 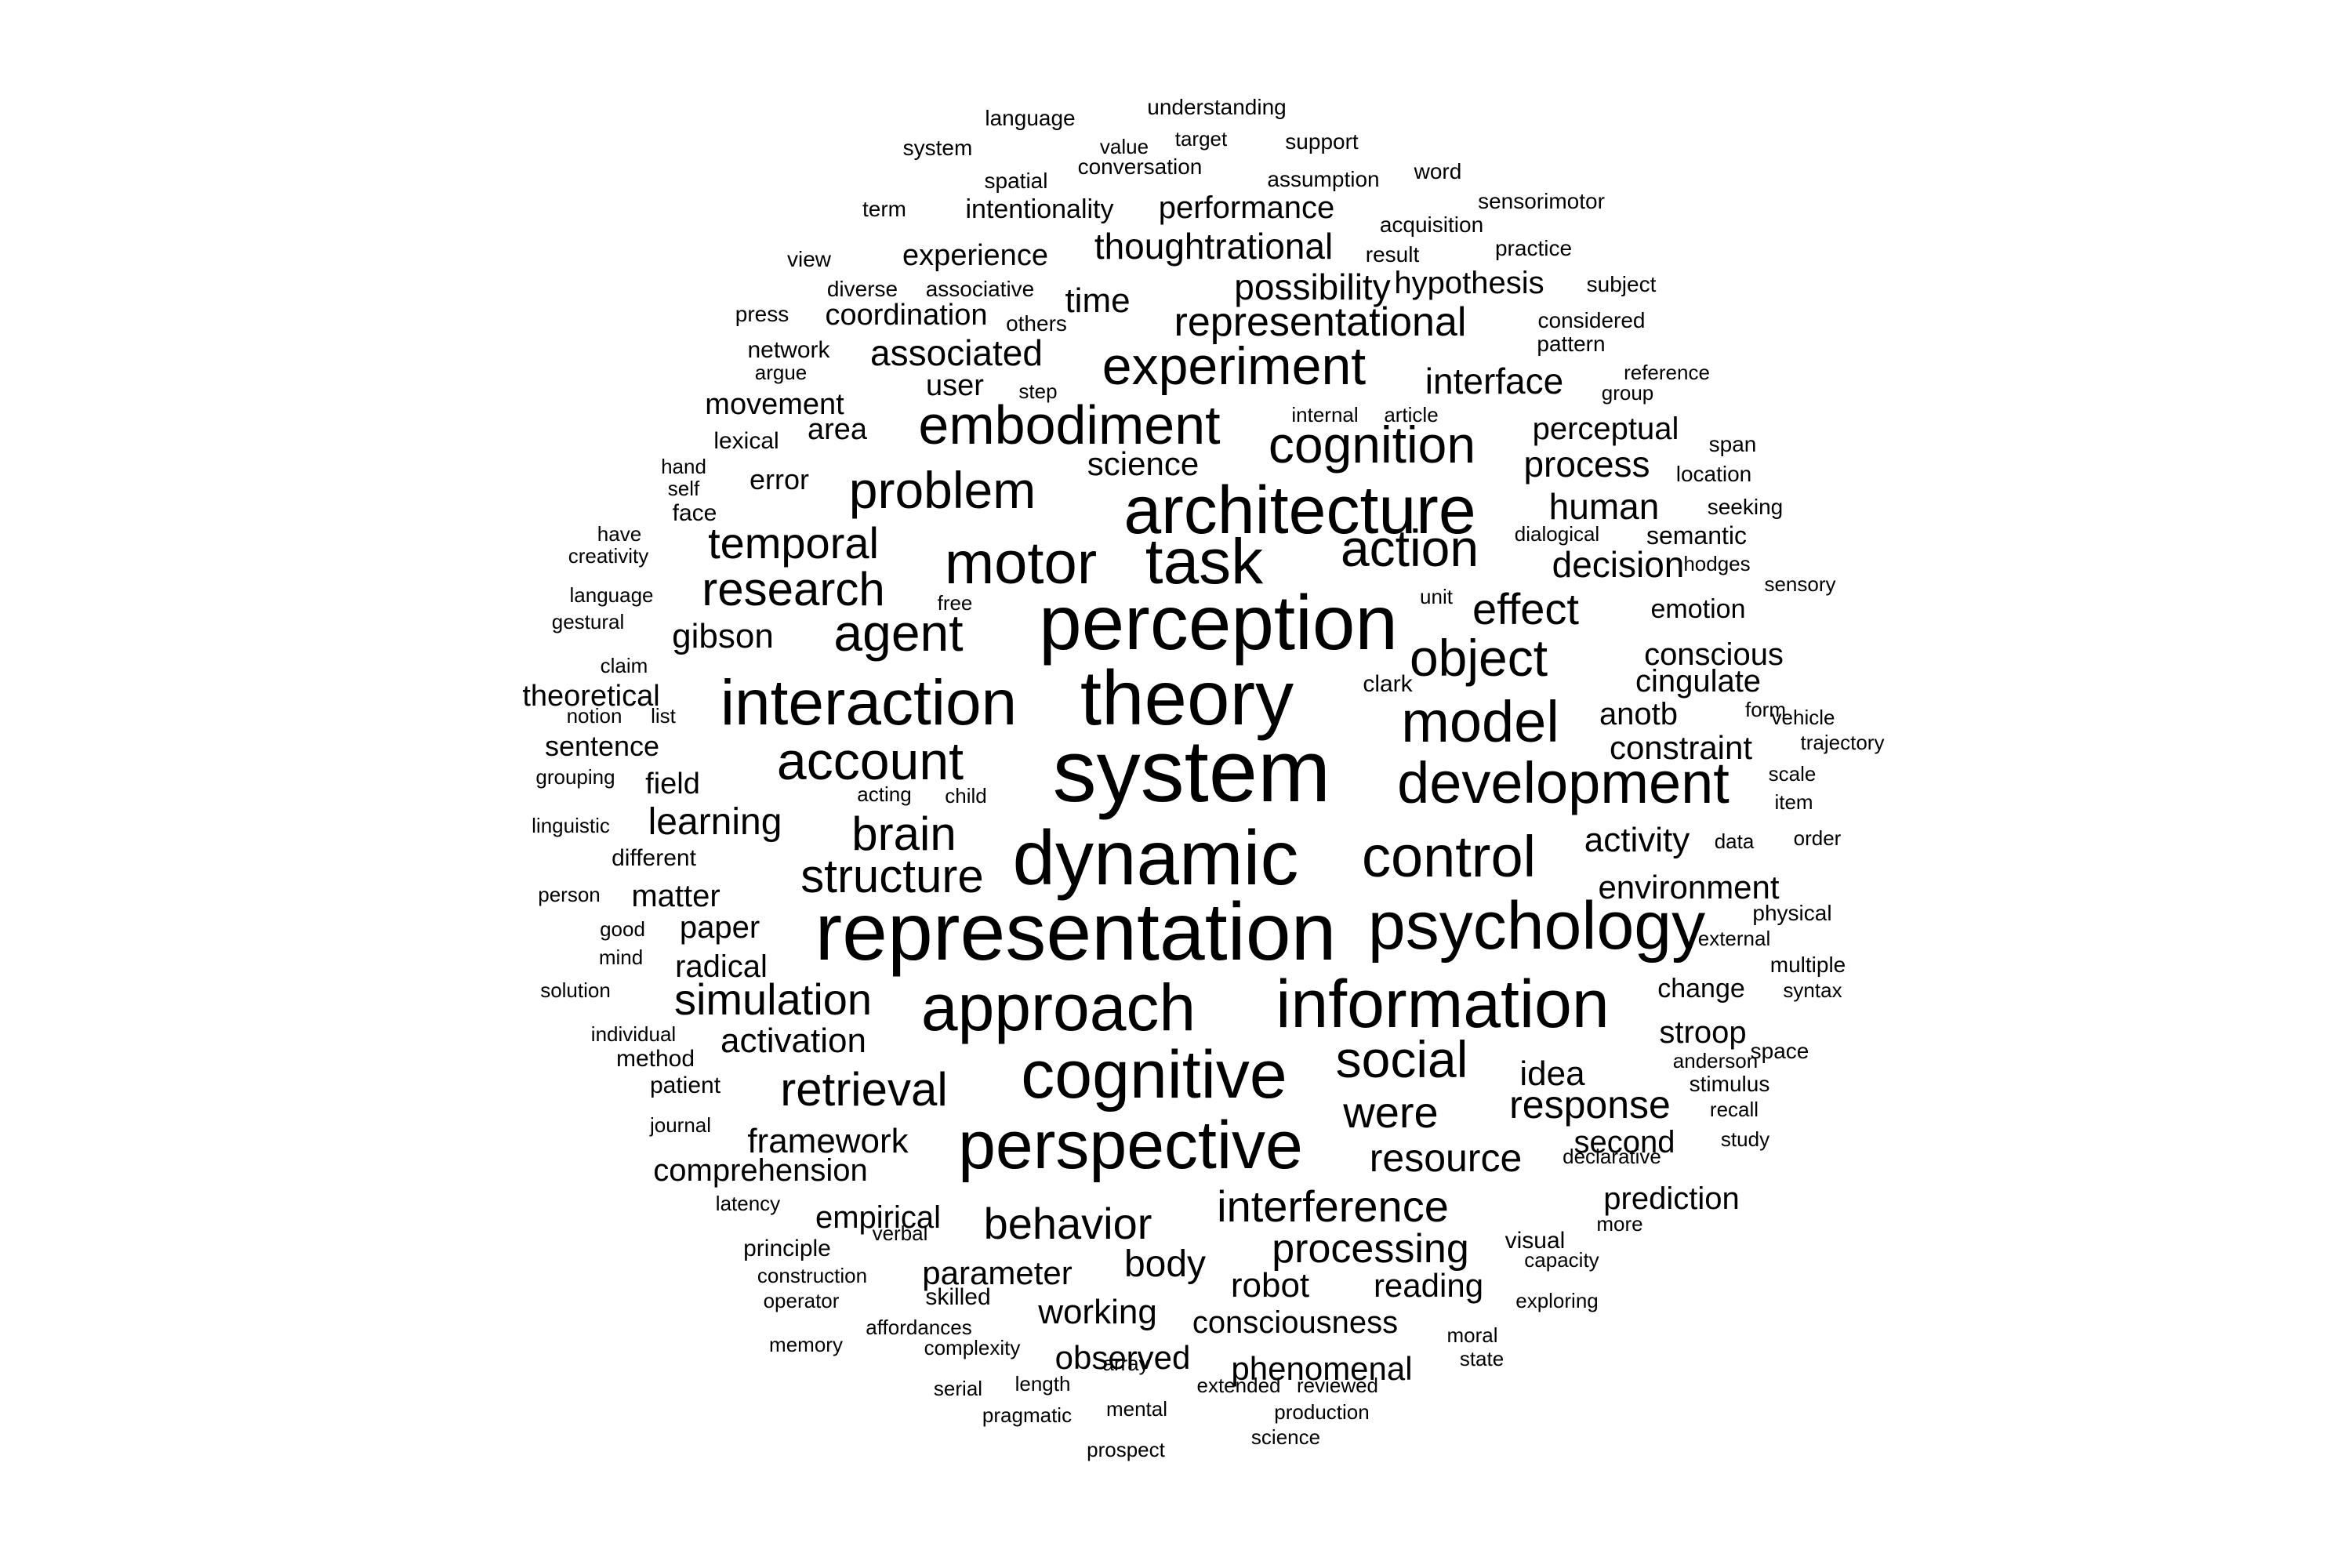 I want to click on cloud-word: pattern, so click(x=1571, y=344).